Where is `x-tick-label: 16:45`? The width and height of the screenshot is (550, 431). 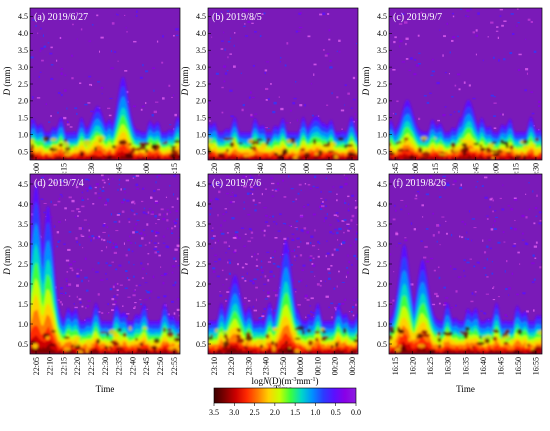 x-tick-label: 16:45 is located at coordinates (500, 366).